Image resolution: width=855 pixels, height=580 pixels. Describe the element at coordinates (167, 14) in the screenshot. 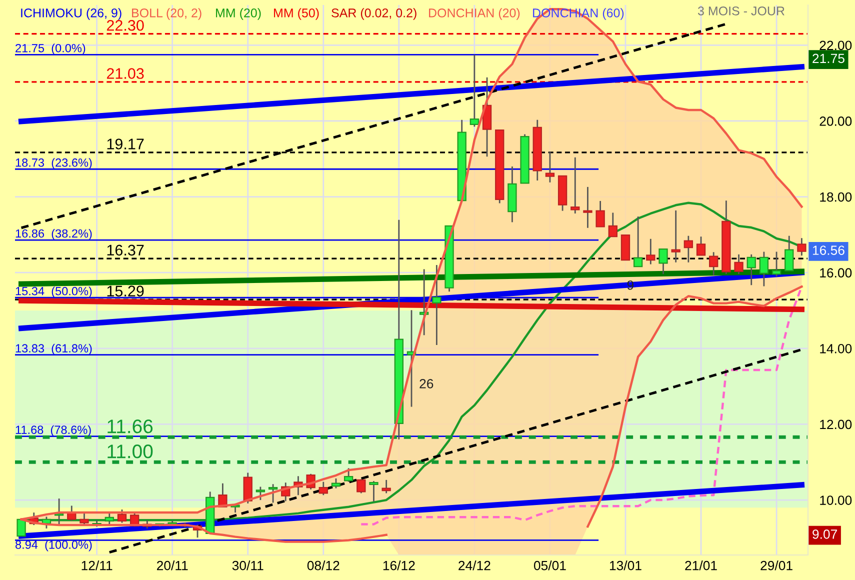

I see `annotation: BOLL (20, 2)` at that location.